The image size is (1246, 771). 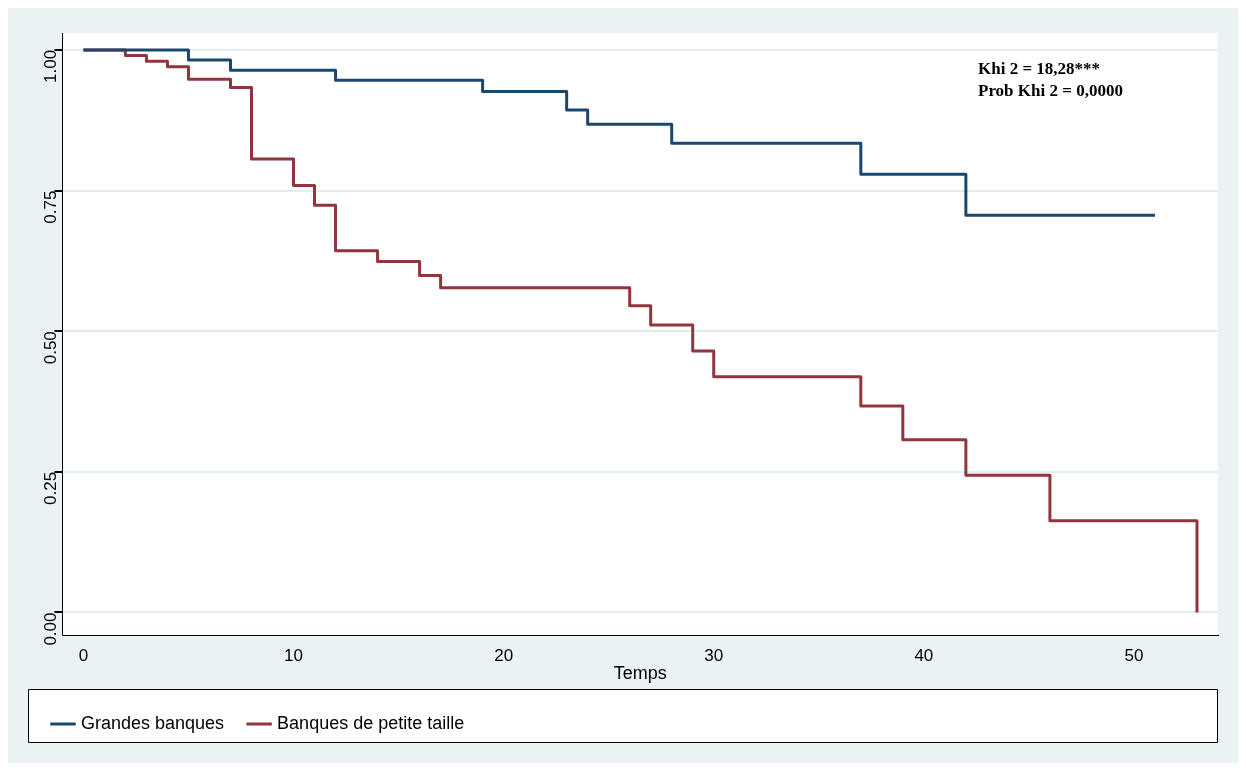 What do you see at coordinates (51, 66) in the screenshot?
I see `y-tick-label: 1.00` at bounding box center [51, 66].